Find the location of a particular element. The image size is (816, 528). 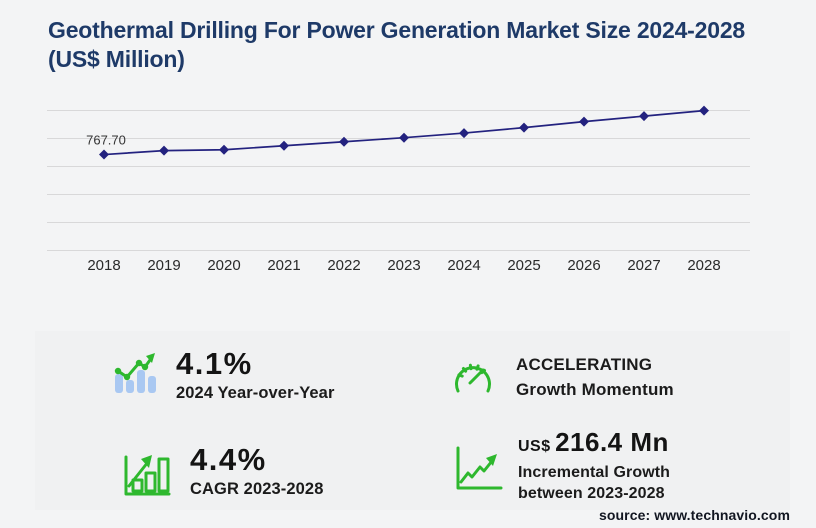

yoy-value: 4.1% is located at coordinates (214, 363).